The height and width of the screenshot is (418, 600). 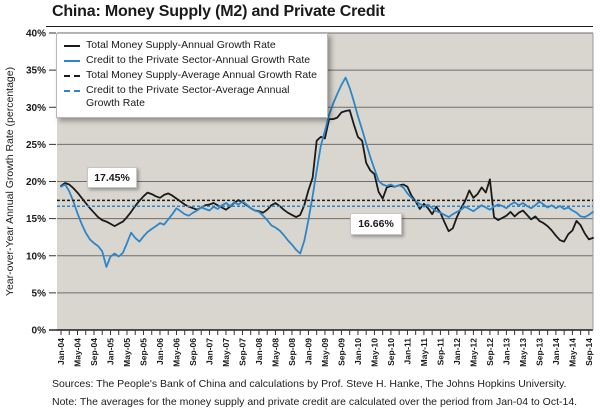 I want to click on svg-text: 40%, so click(x=36, y=34).